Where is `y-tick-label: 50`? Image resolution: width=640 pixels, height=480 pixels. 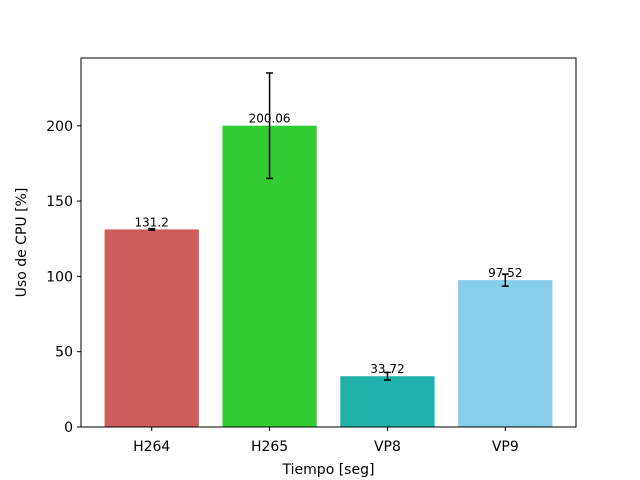 y-tick-label: 50 is located at coordinates (64, 353).